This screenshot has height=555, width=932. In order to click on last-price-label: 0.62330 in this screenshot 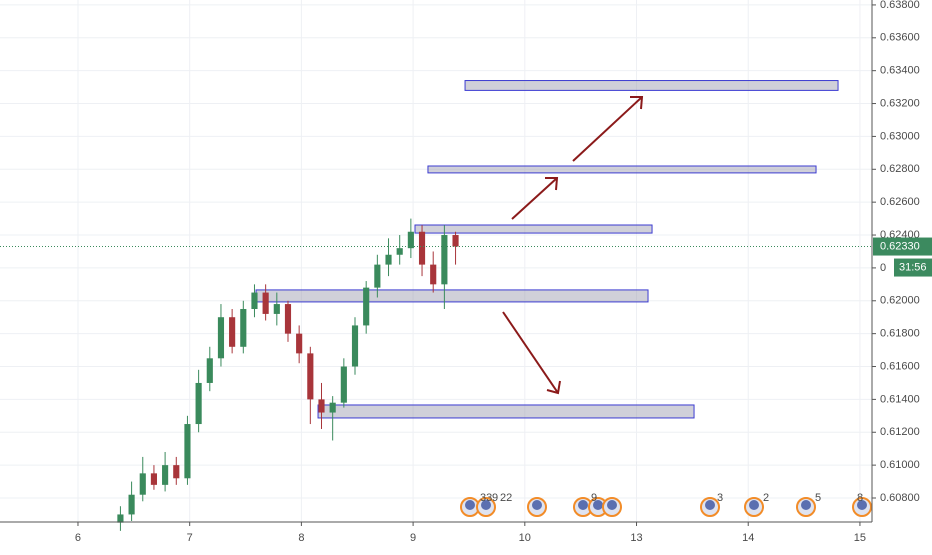, I will do `click(900, 246)`.